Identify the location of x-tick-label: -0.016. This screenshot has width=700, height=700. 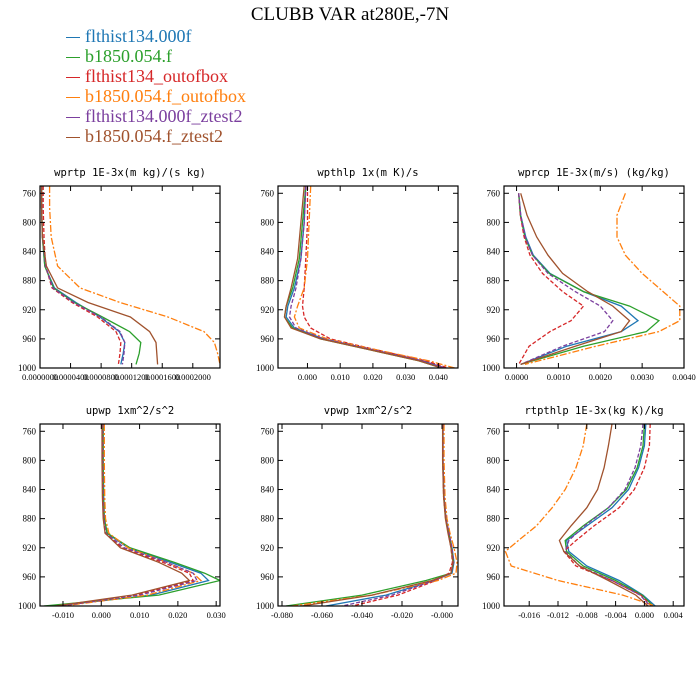
(529, 615).